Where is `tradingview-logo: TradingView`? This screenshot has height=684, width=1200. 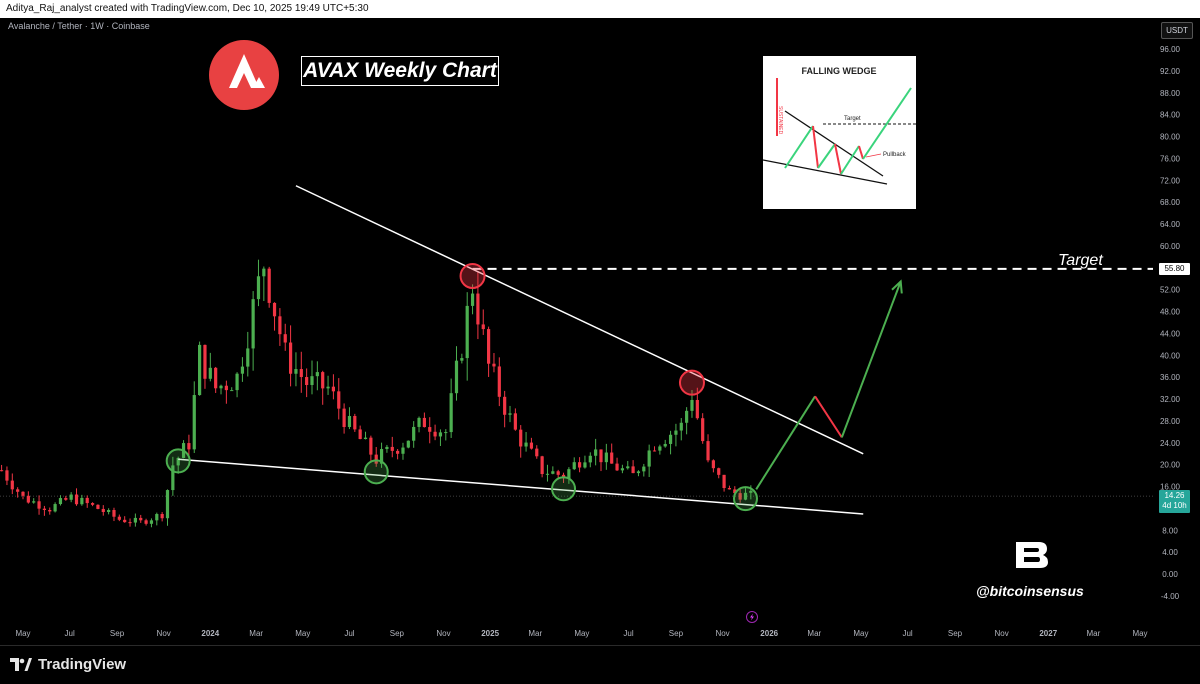
tradingview-logo: TradingView is located at coordinates (68, 664).